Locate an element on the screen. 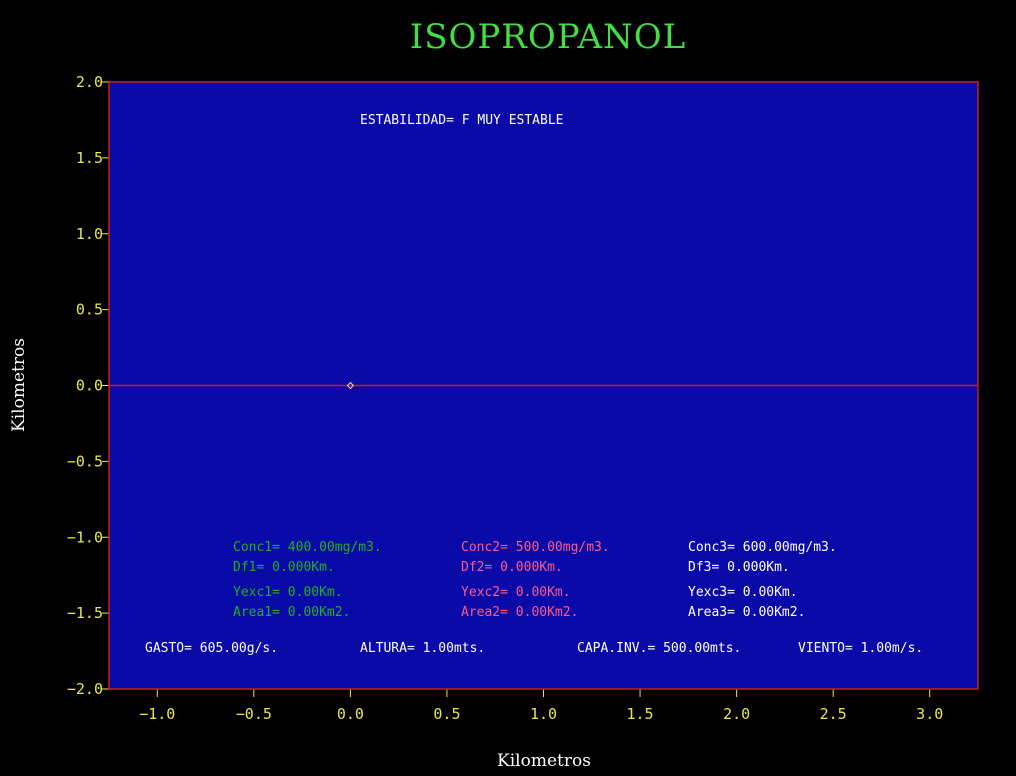 This screenshot has height=776, width=1016. df3-label: Df3= 0.000Km. is located at coordinates (739, 567).